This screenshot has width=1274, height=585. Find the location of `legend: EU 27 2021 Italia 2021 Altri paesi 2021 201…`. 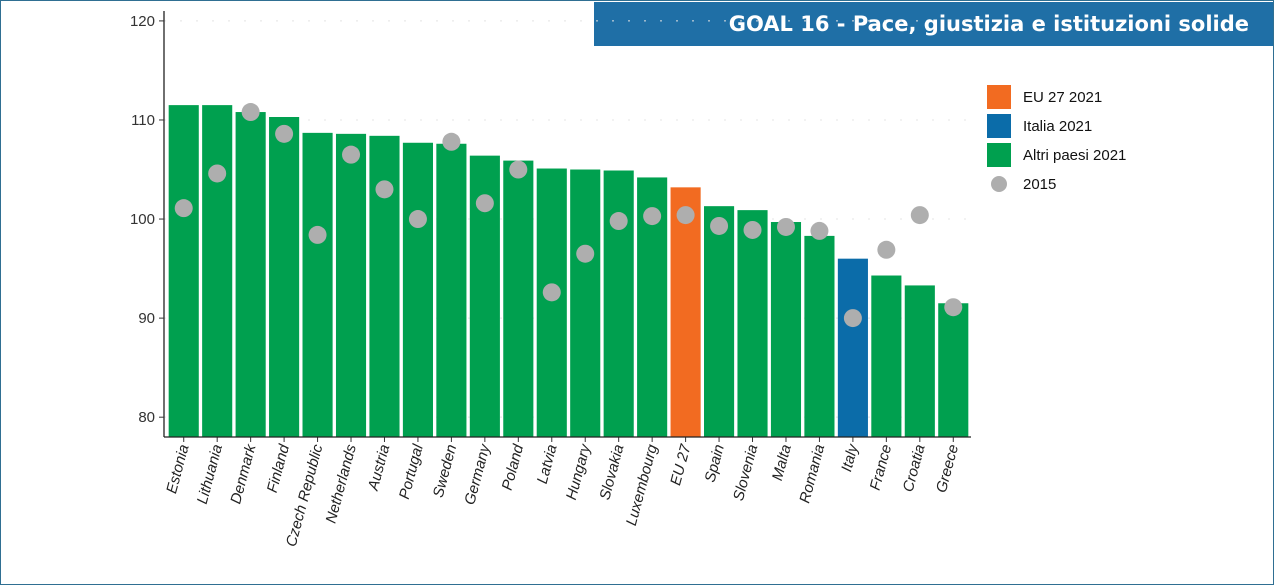

legend: EU 27 2021 Italia 2021 Altri paesi 2021 201… is located at coordinates (1056, 139).